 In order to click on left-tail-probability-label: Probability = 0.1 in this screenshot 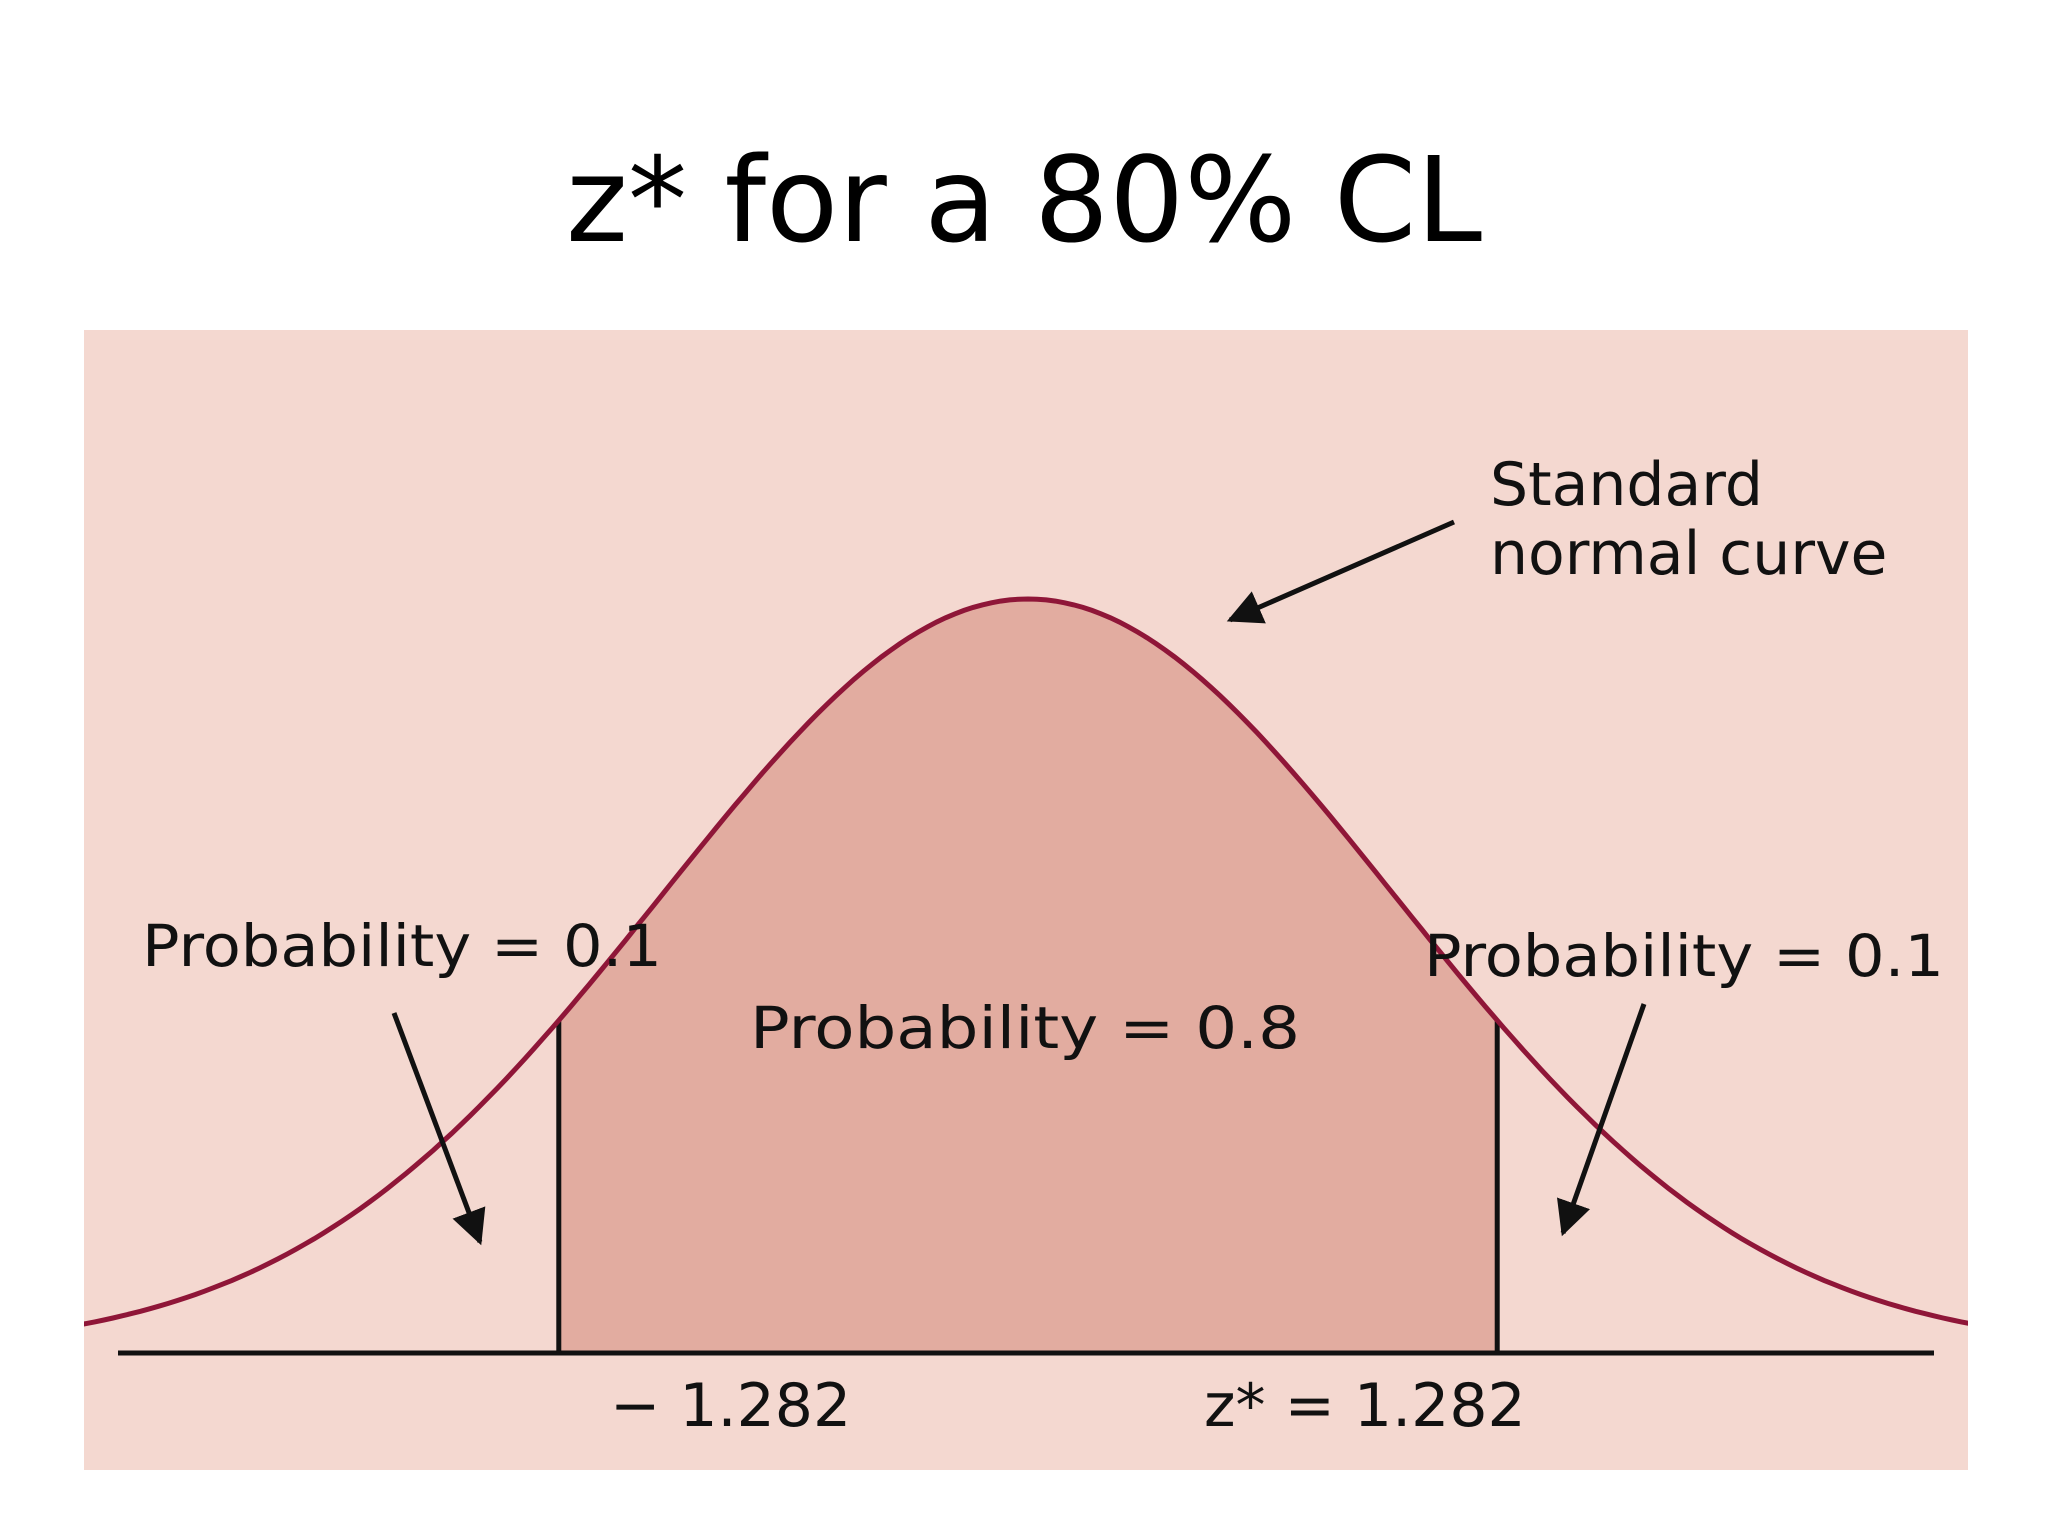, I will do `click(402, 946)`.